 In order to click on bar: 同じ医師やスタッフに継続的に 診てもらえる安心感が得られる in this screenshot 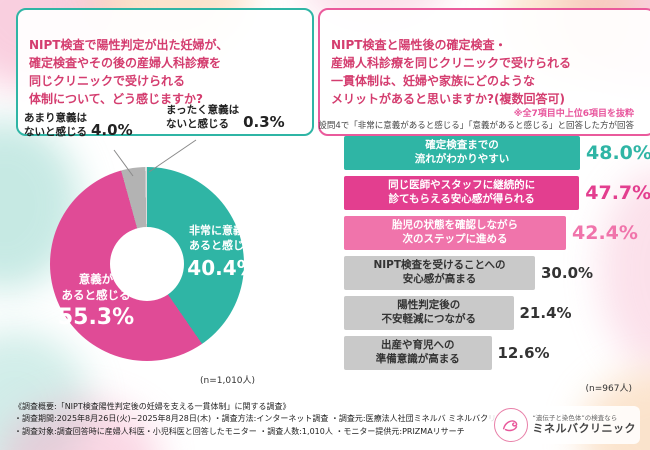, I will do `click(462, 193)`.